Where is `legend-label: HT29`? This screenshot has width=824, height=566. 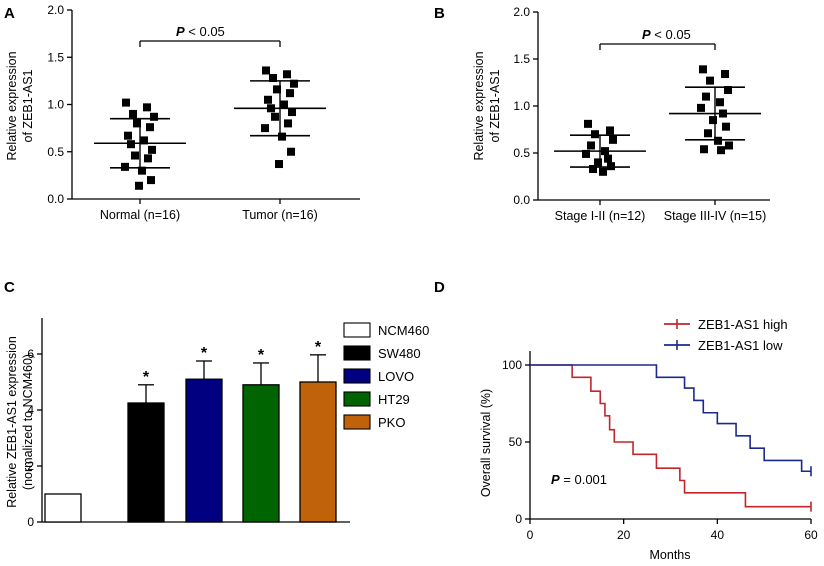
legend-label: HT29 is located at coordinates (394, 399).